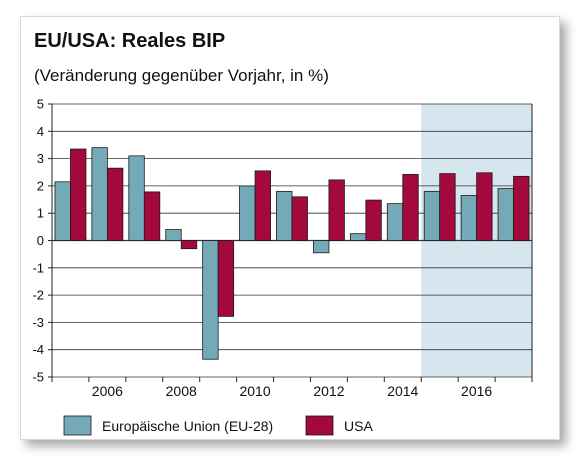 The width and height of the screenshot is (584, 466). What do you see at coordinates (78, 194) in the screenshot?
I see `bar-usa-2005` at bounding box center [78, 194].